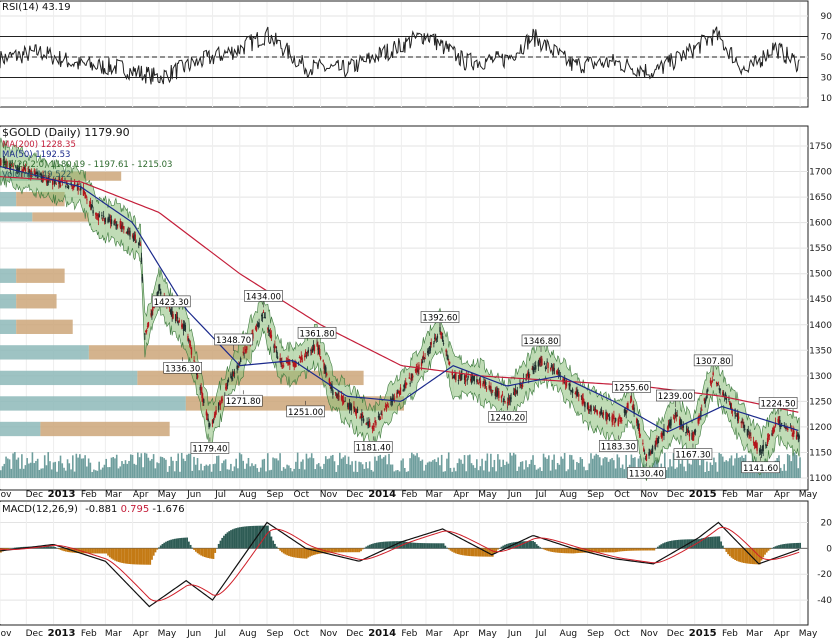  Describe the element at coordinates (808, 634) in the screenshot. I see `macd-x-tick-label: May` at that location.